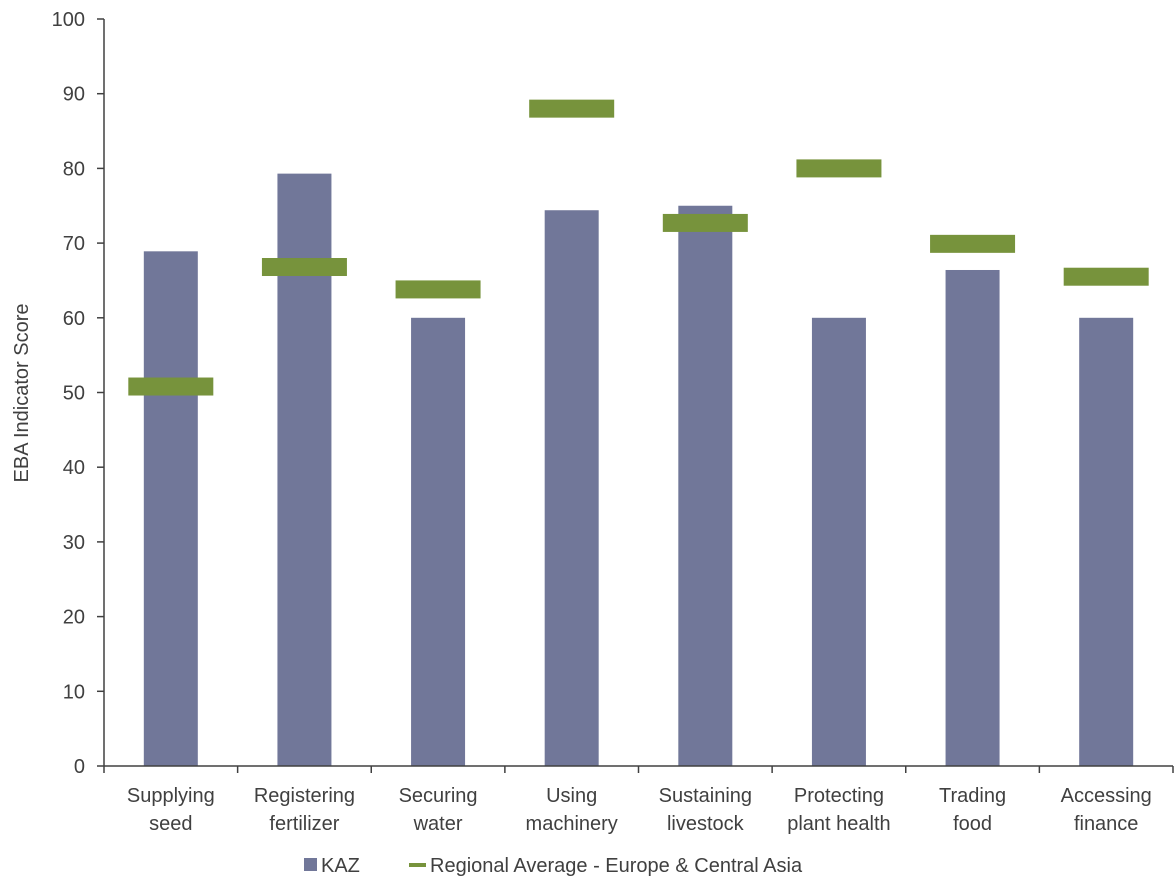 This screenshot has height=888, width=1175. Describe the element at coordinates (1106, 824) in the screenshot. I see `x-tick-label: finance` at that location.